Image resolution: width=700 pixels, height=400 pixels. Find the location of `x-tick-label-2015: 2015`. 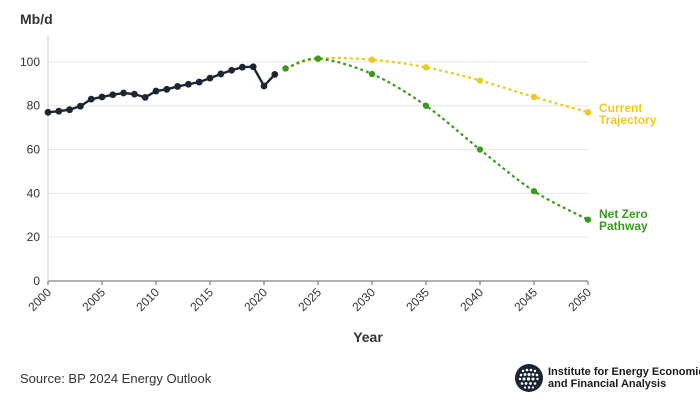

x-tick-label-2015: 2015 is located at coordinates (201, 299).